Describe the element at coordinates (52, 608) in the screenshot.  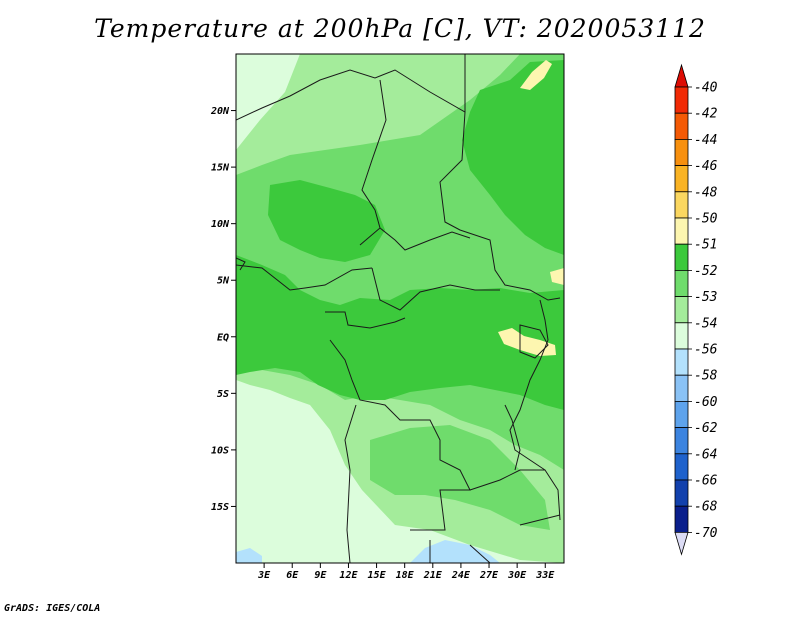
I see `footer-credit: GrADS: IGES/COLA` at that location.